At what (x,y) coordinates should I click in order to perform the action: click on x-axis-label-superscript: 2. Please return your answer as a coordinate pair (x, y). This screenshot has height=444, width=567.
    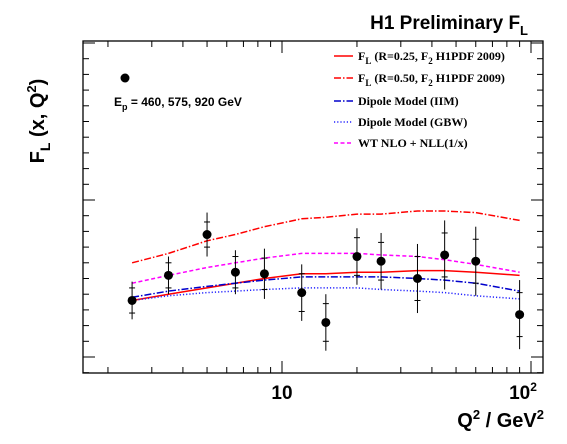
    Looking at the image, I should click on (476, 414).